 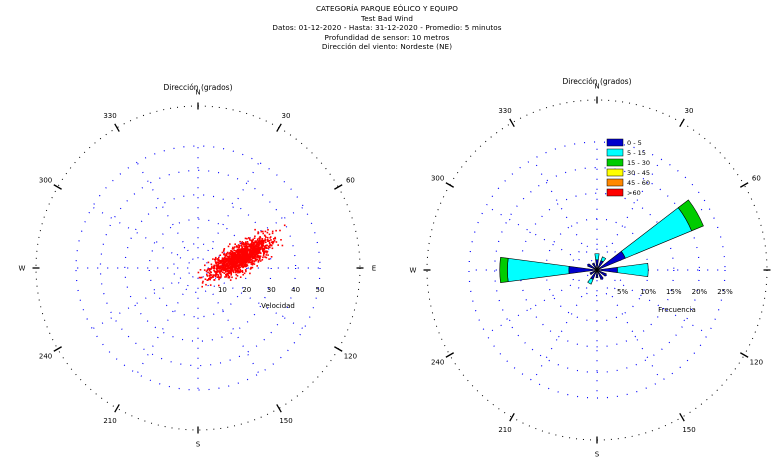 What do you see at coordinates (674, 292) in the screenshot?
I see `windrose-radial-tick-label: 15%` at bounding box center [674, 292].